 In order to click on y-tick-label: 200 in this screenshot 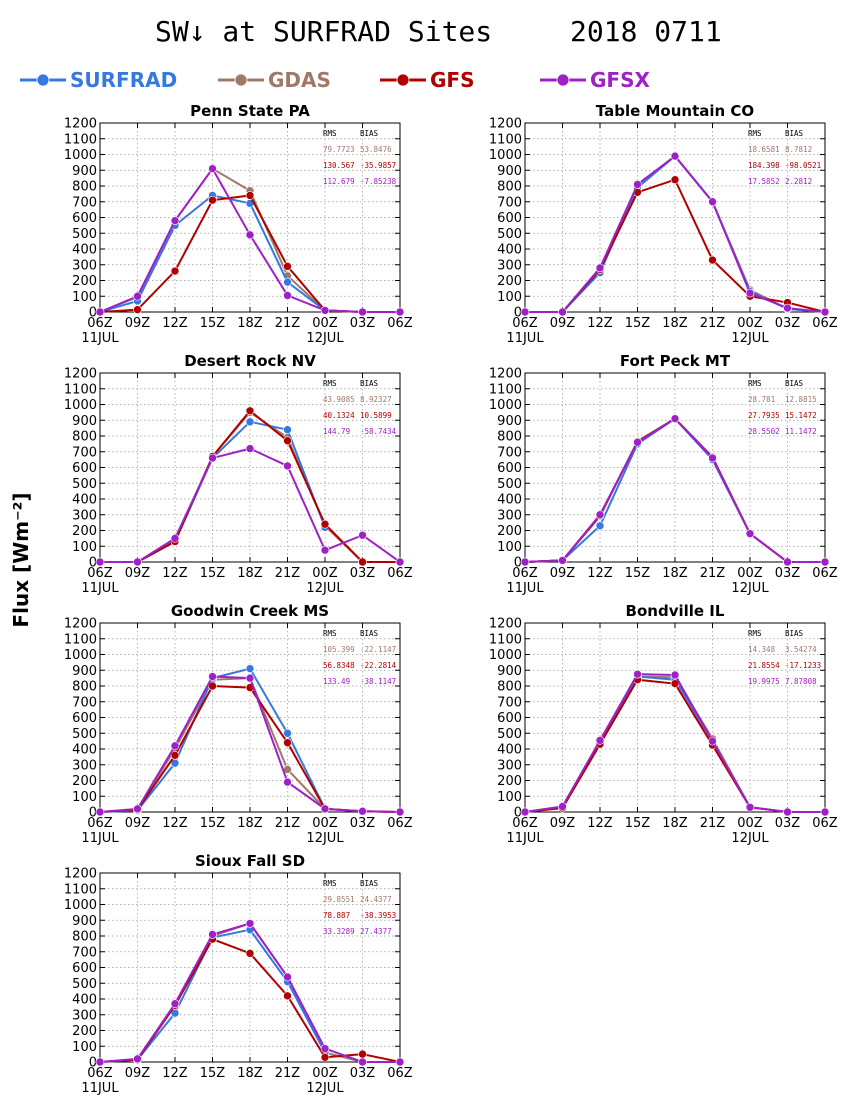, I will do `click(84, 1031)`.